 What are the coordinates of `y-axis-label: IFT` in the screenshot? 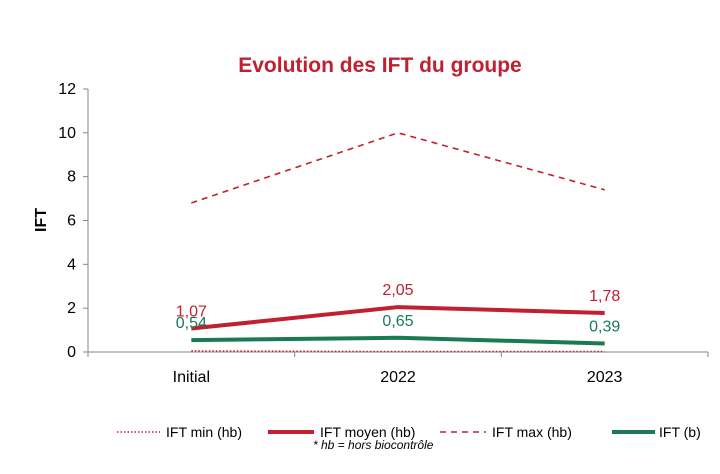 It's located at (41, 220).